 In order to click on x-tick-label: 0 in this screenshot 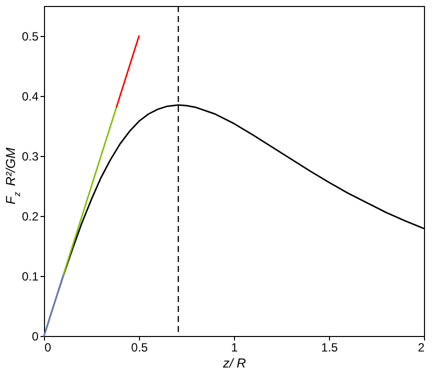, I will do `click(48, 347)`.